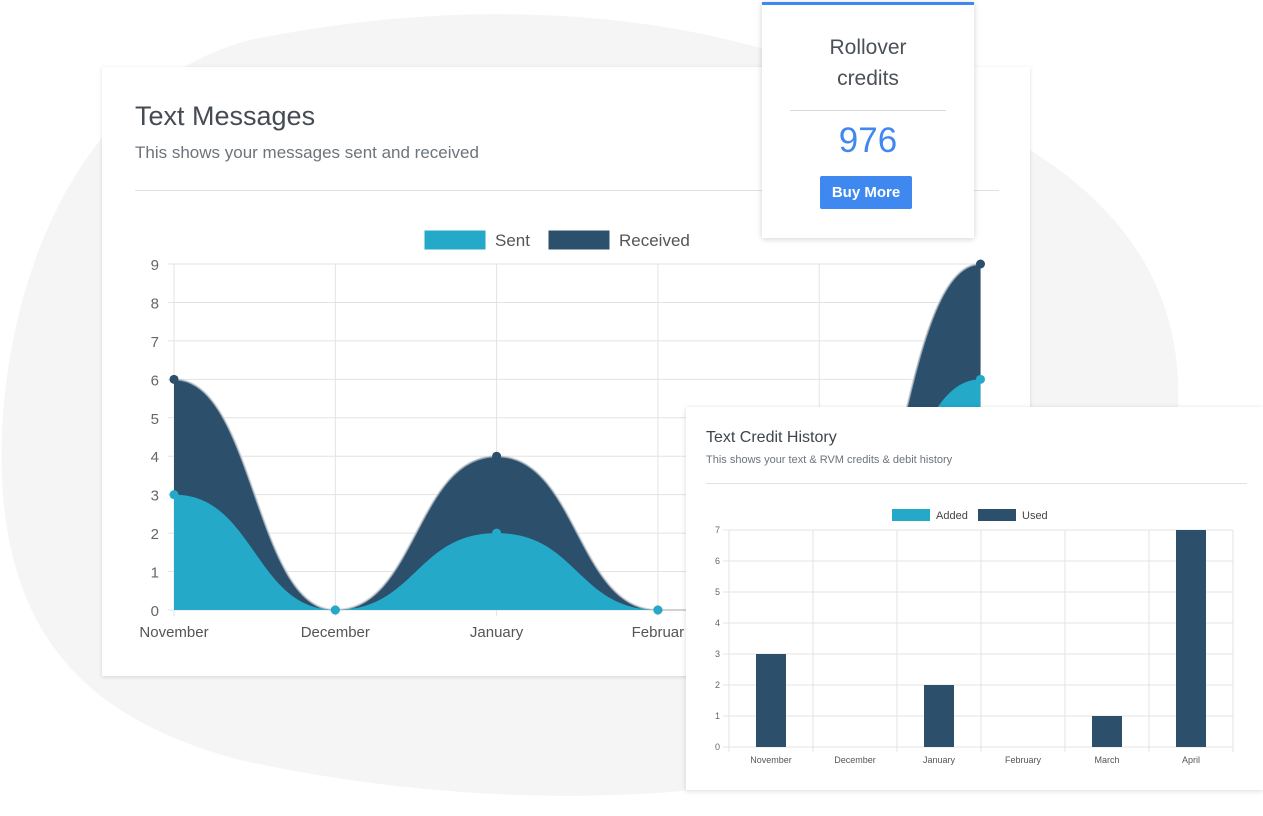  I want to click on rollover-label: Rollover credits, so click(868, 63).